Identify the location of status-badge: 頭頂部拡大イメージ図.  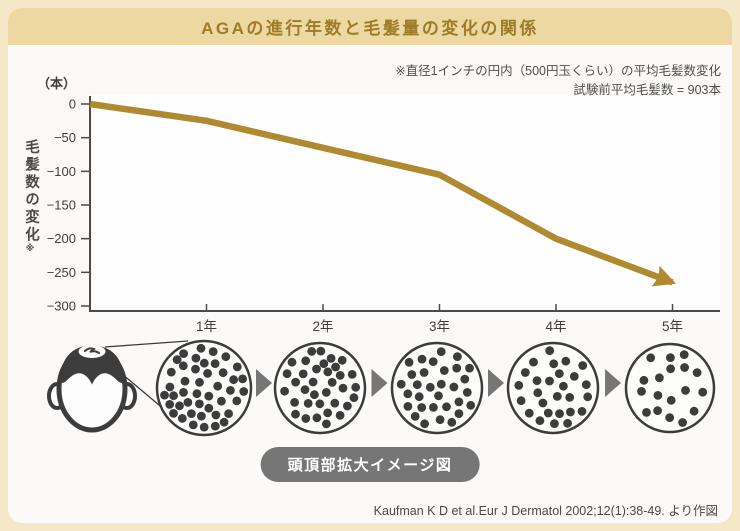
(370, 464).